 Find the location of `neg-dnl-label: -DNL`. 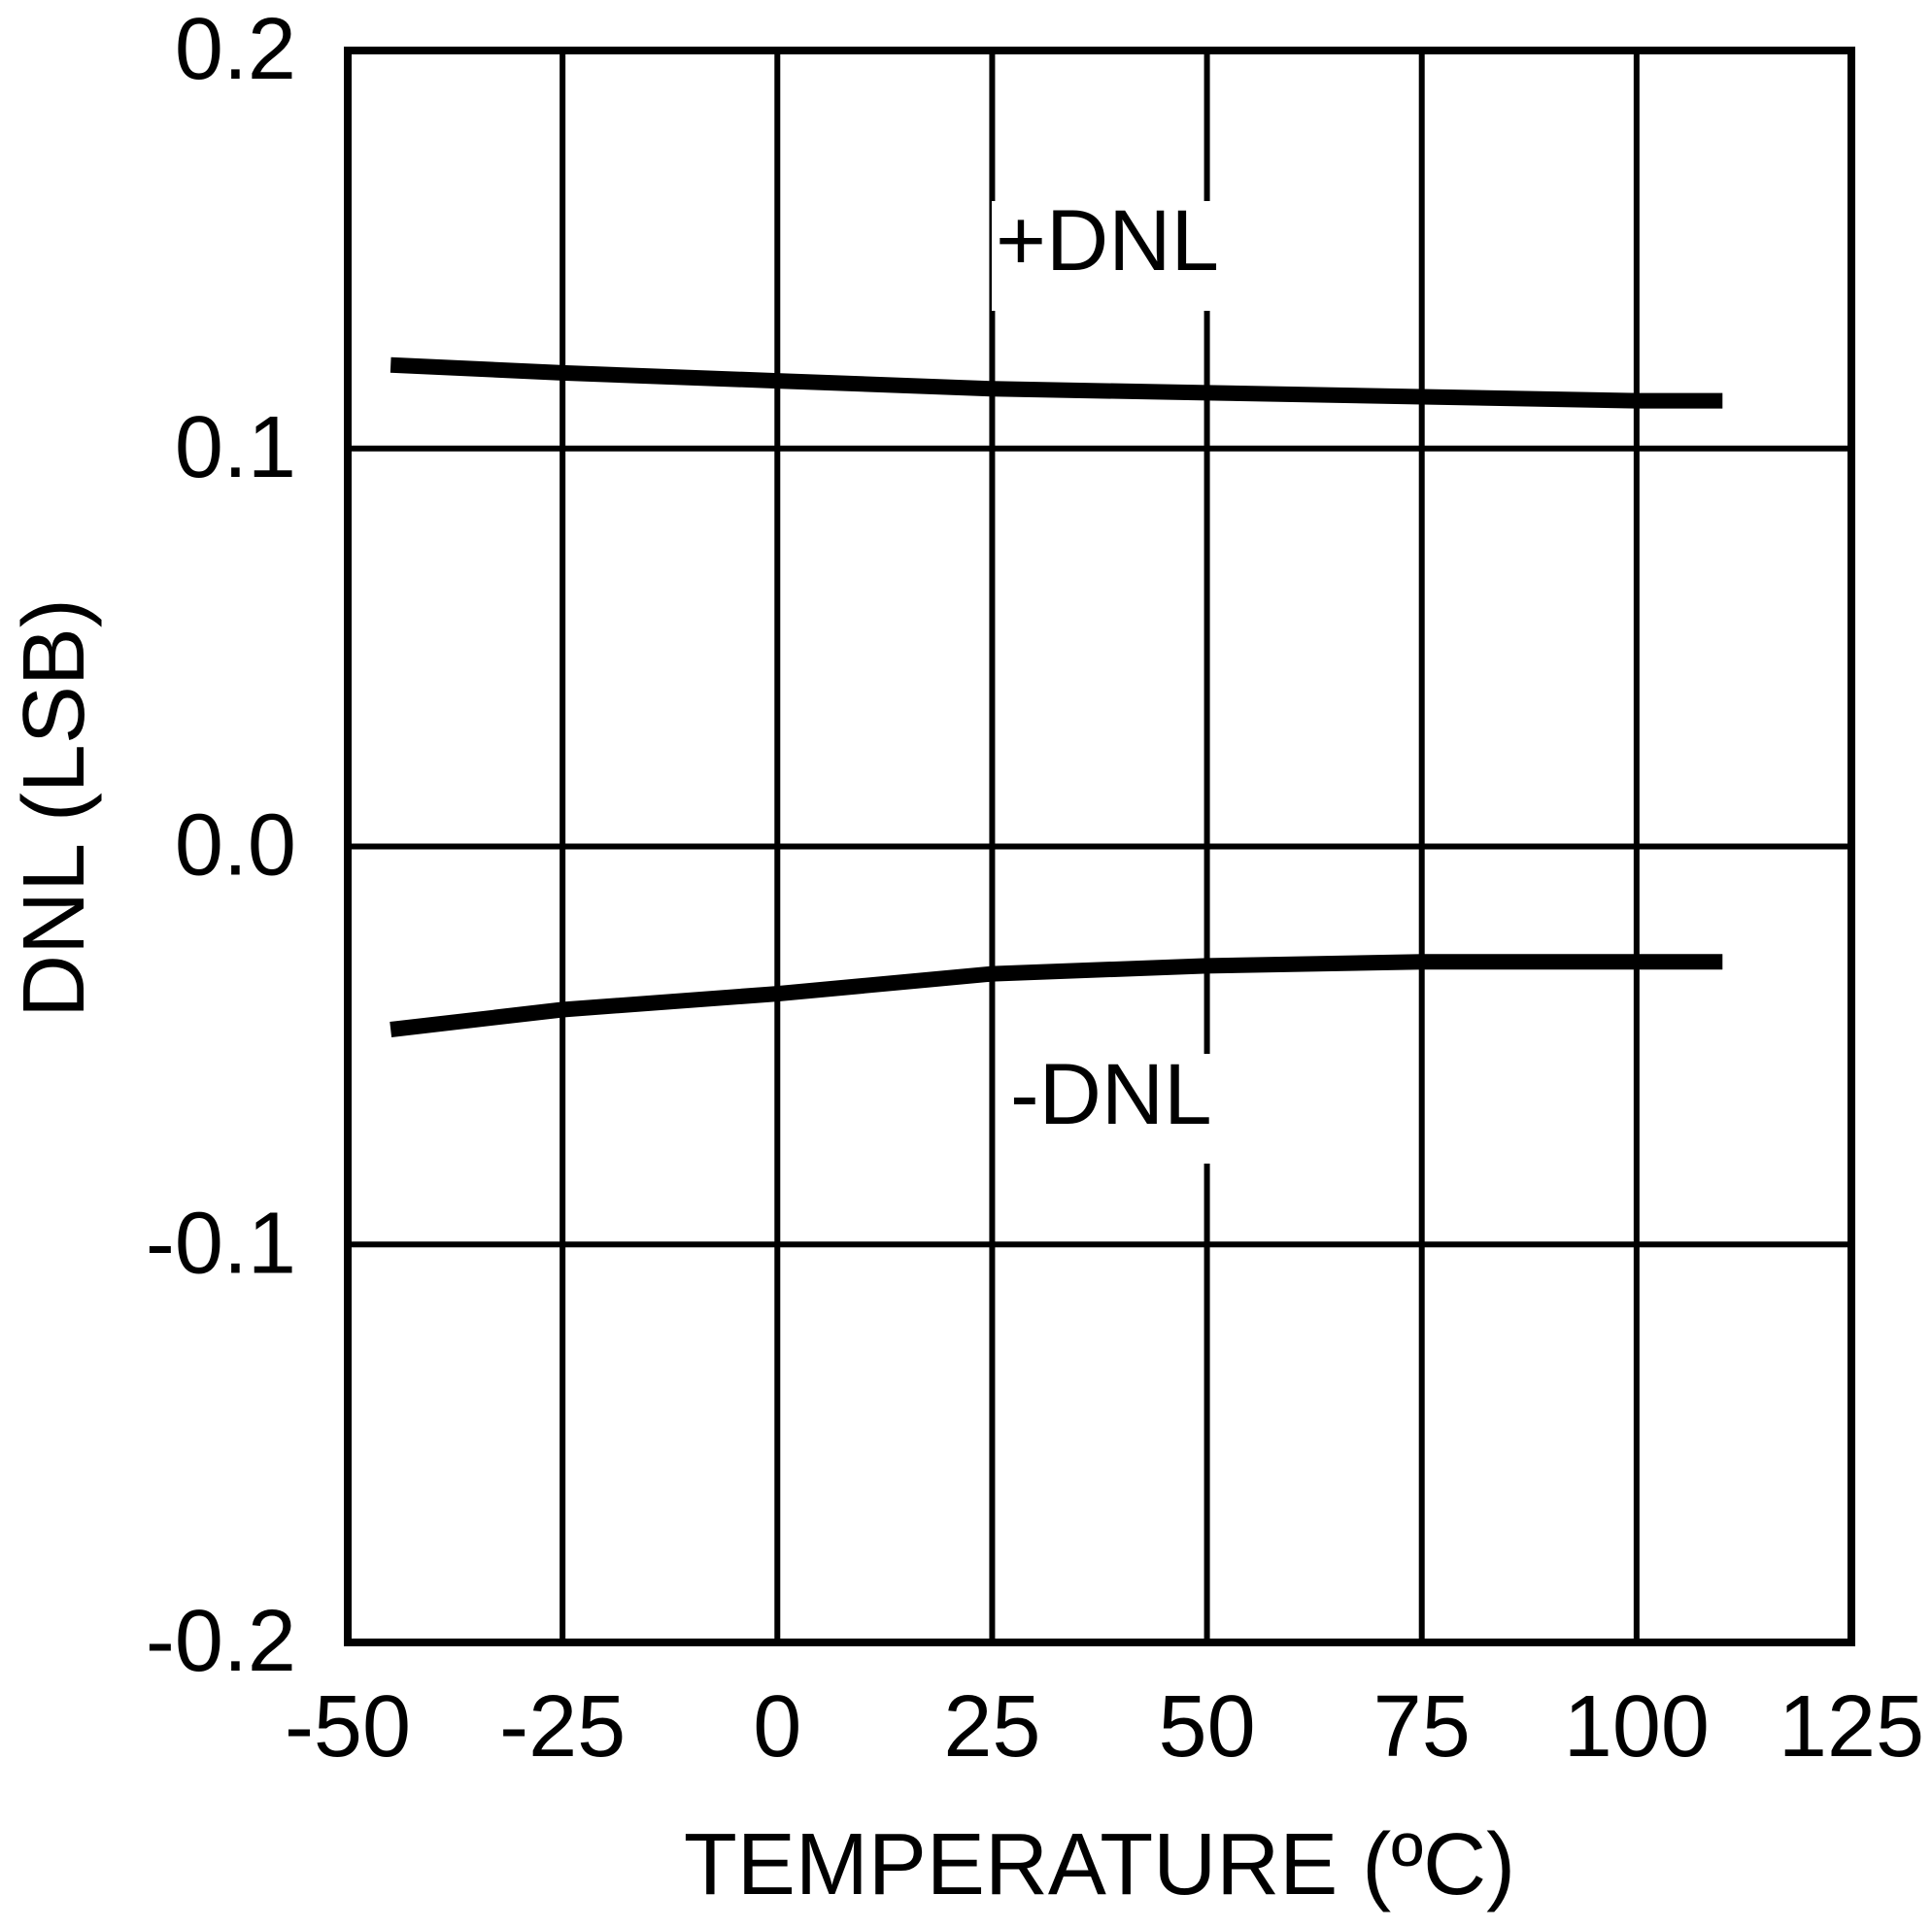

neg-dnl-label: -DNL is located at coordinates (1111, 1093).